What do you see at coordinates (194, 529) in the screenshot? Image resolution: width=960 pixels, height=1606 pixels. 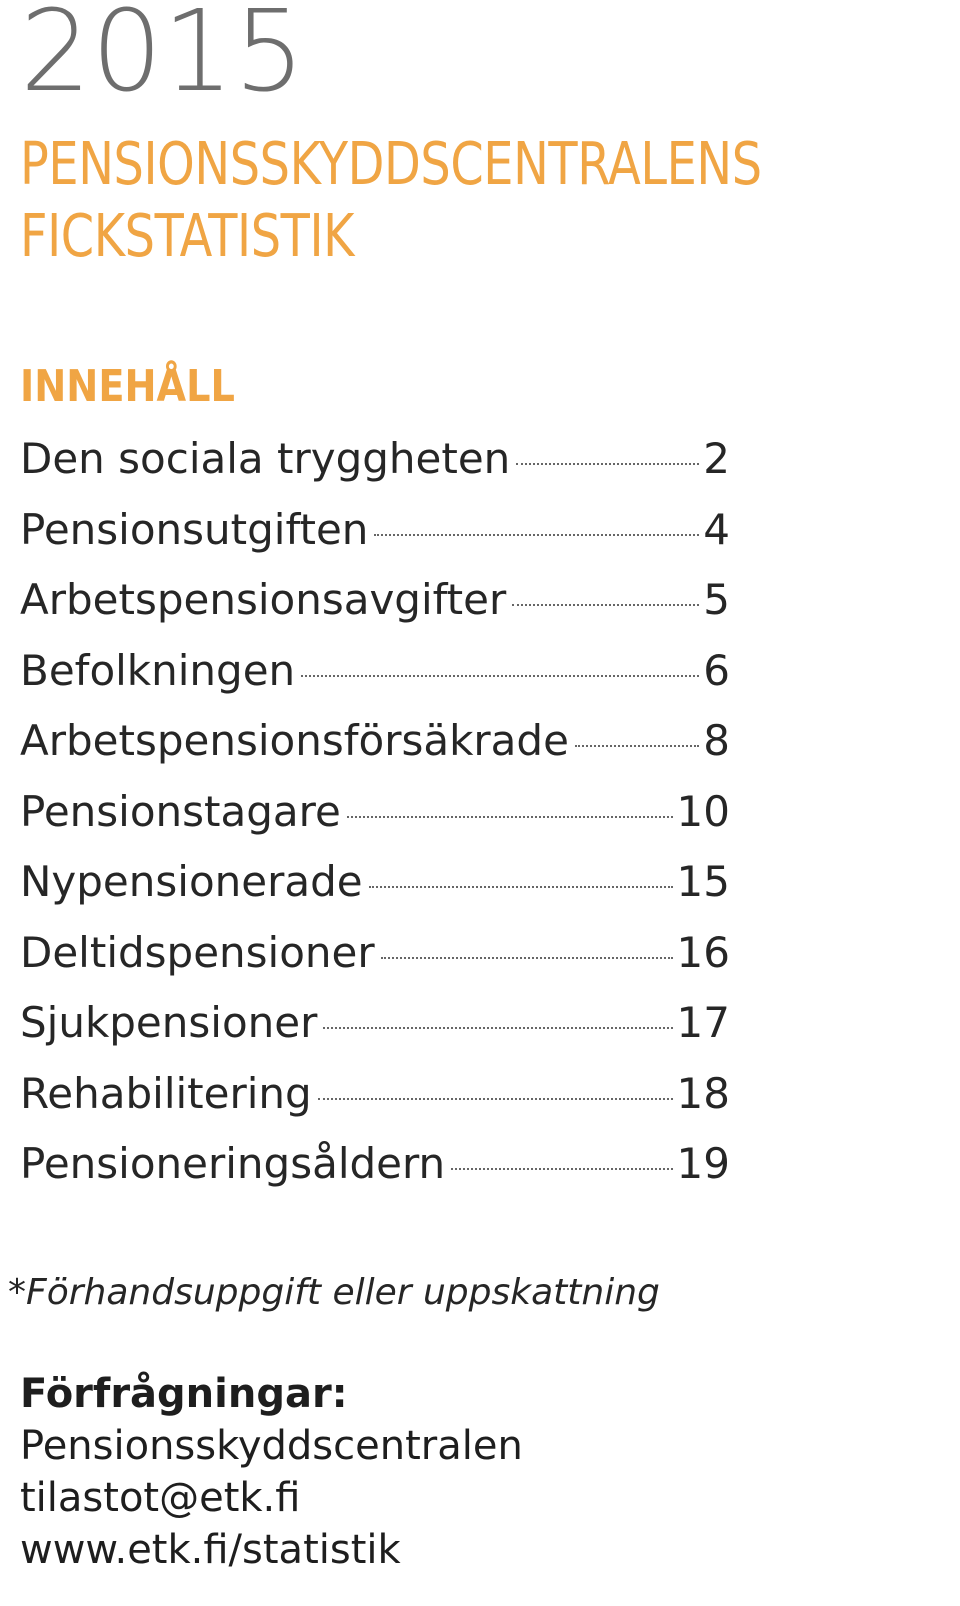 I see `toc-item-label: Pensionsutgiften` at bounding box center [194, 529].